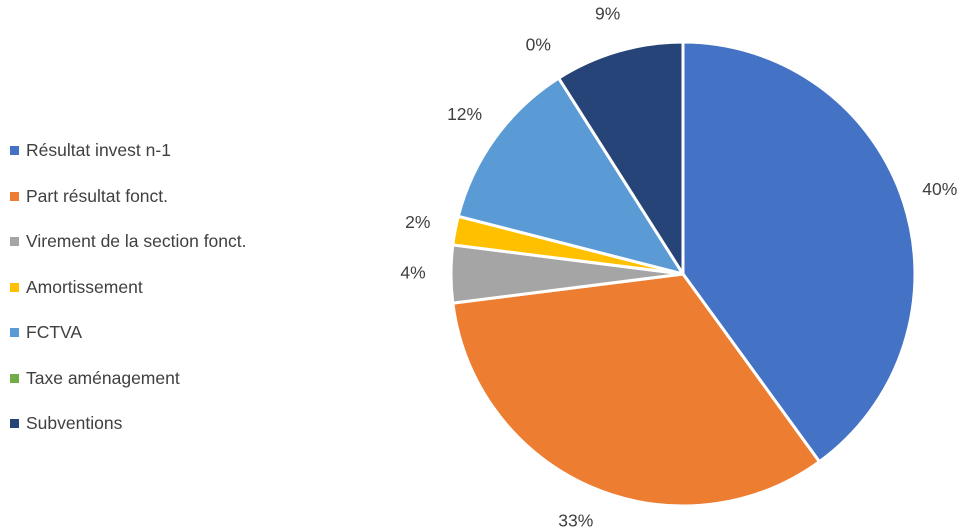  What do you see at coordinates (575, 520) in the screenshot?
I see `data-label: 33%` at bounding box center [575, 520].